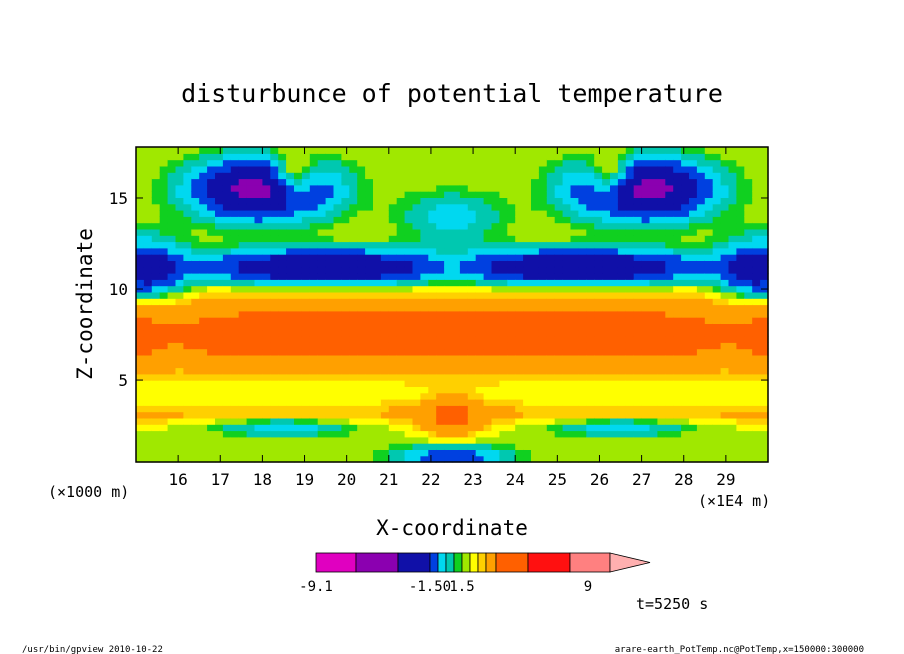 Image resolution: width=904 pixels, height=654 pixels. I want to click on x-tick-label: 20, so click(346, 479).